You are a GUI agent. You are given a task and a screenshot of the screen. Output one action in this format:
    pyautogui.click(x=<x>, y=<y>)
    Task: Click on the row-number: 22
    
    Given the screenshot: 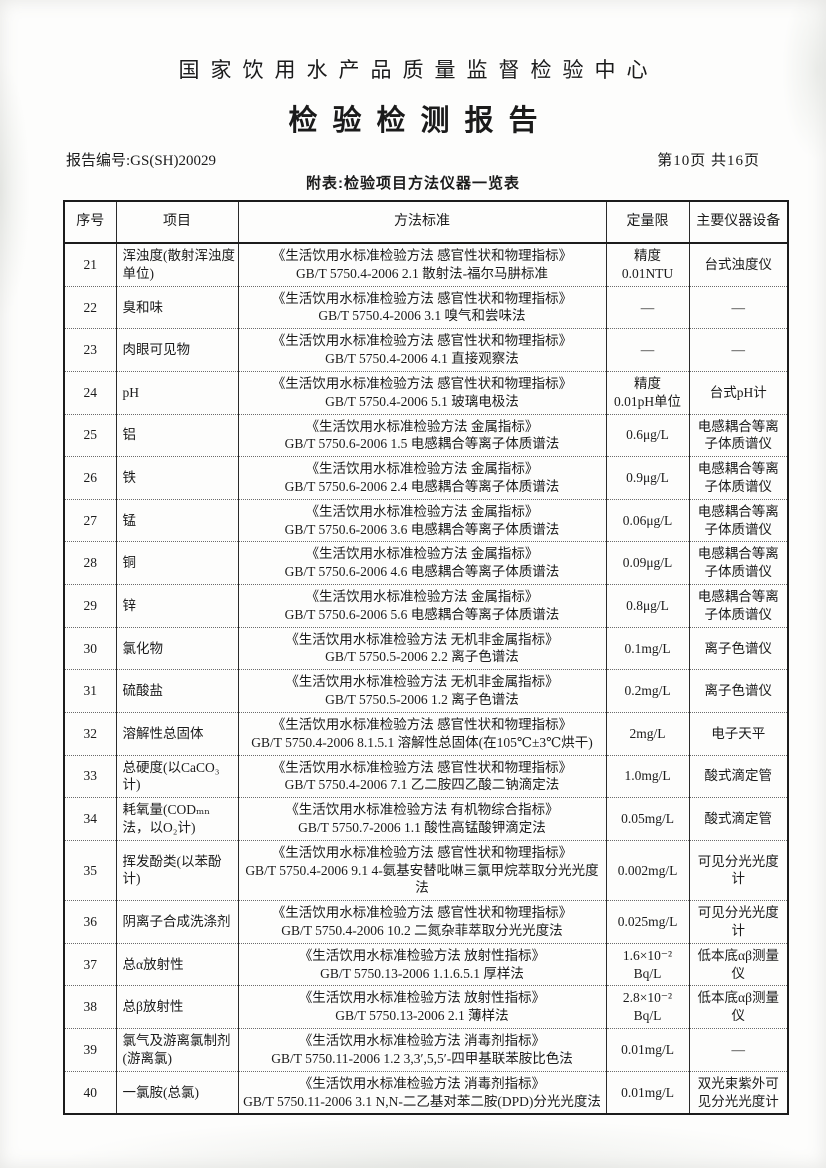 What is the action you would take?
    pyautogui.click(x=89, y=307)
    